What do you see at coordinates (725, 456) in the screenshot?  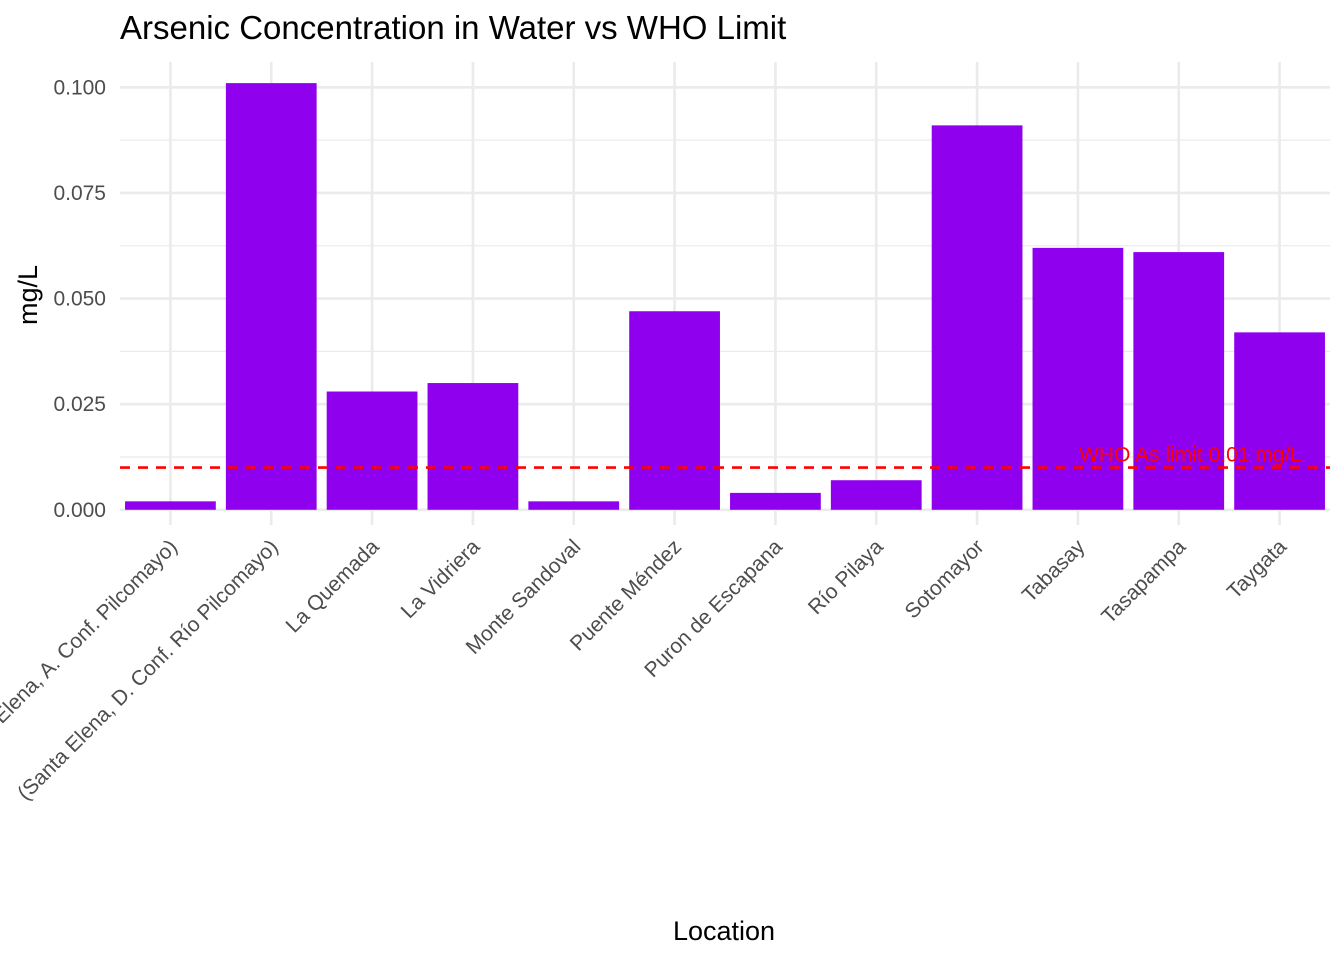 I see `reference-line-group: WHO As limit 0.01 mg/L` at bounding box center [725, 456].